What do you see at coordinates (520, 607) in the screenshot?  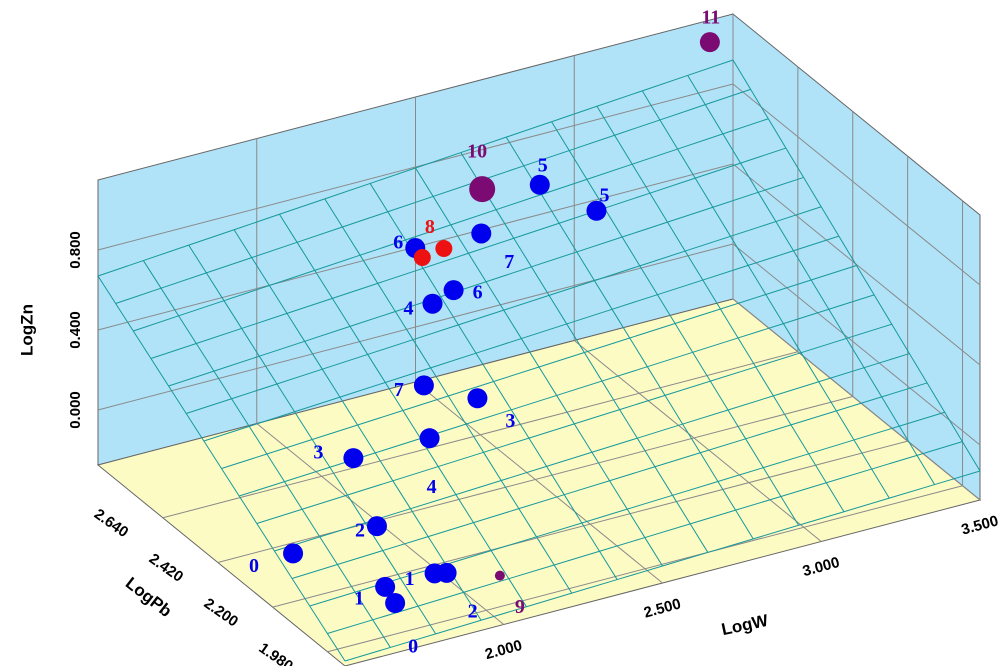 I see `point-label: 9` at bounding box center [520, 607].